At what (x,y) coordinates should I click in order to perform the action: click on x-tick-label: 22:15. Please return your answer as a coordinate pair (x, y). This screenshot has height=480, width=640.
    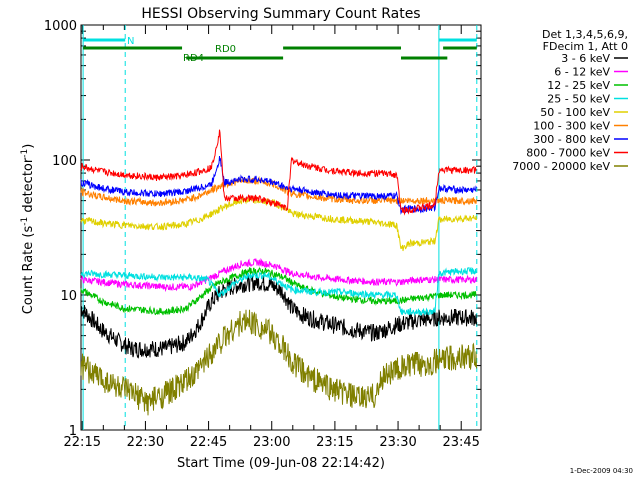
    Looking at the image, I should click on (82, 442).